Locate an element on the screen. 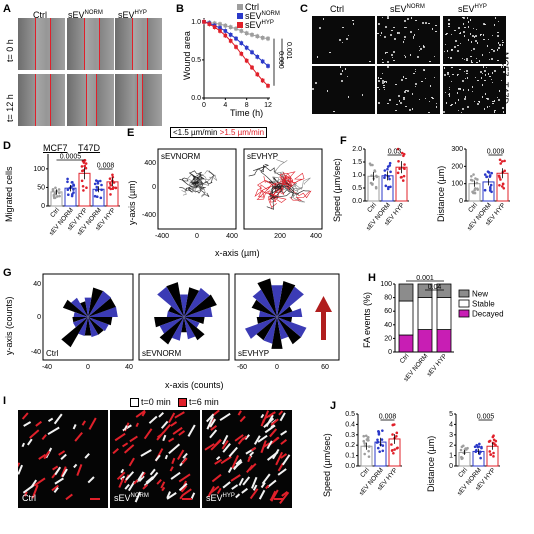 The height and width of the screenshot is (534, 534). i-panel-label-sup: NORM is located at coordinates (139, 496).